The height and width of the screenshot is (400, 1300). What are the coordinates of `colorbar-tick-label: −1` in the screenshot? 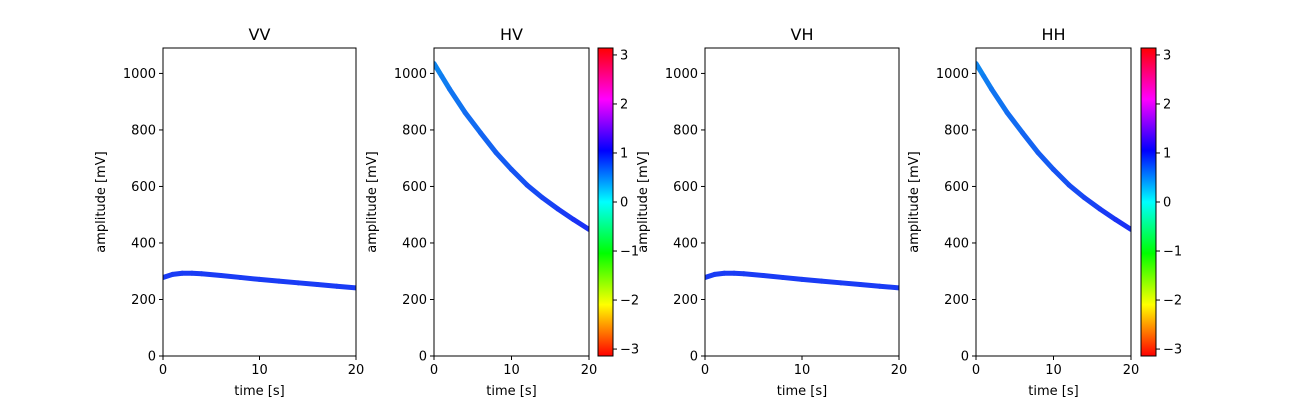 It's located at (629, 252).